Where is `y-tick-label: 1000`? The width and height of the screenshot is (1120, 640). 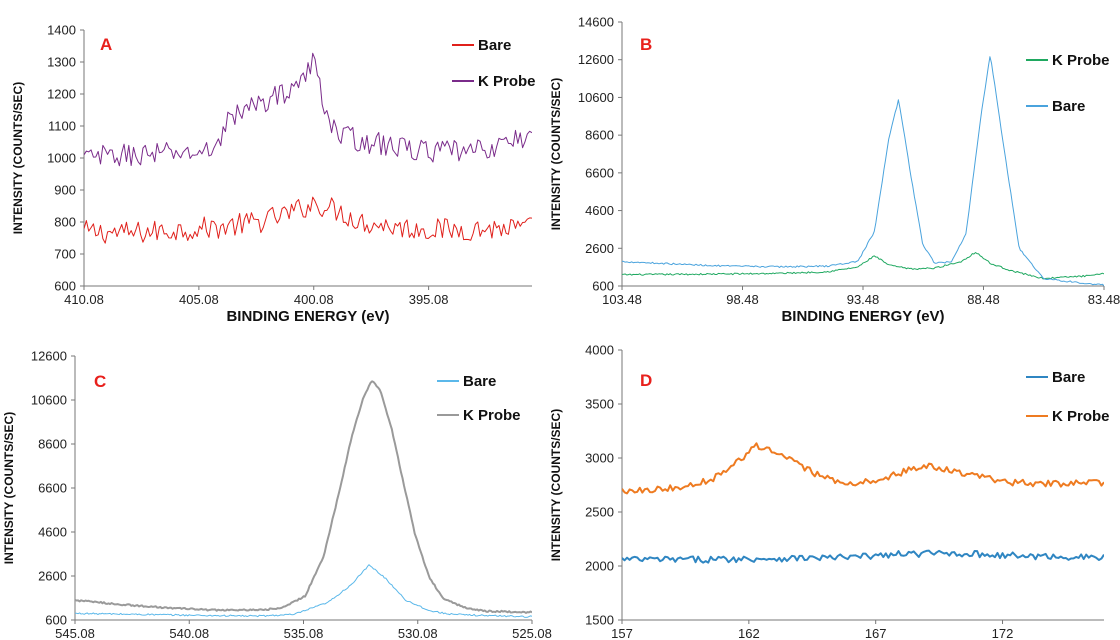
y-tick-label: 1000 is located at coordinates (61, 158).